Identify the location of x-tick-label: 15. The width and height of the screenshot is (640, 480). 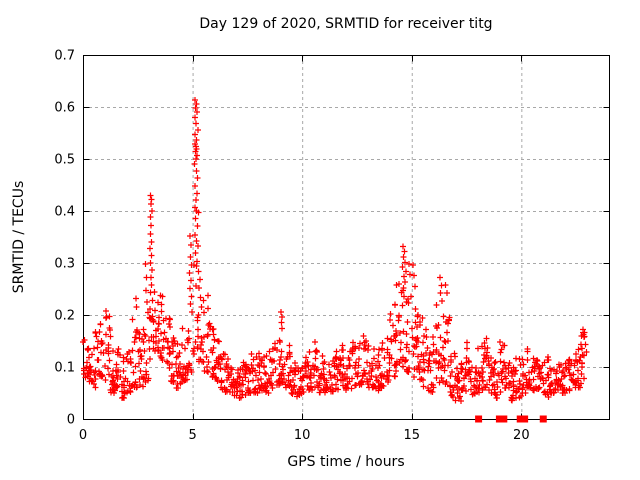
(411, 435).